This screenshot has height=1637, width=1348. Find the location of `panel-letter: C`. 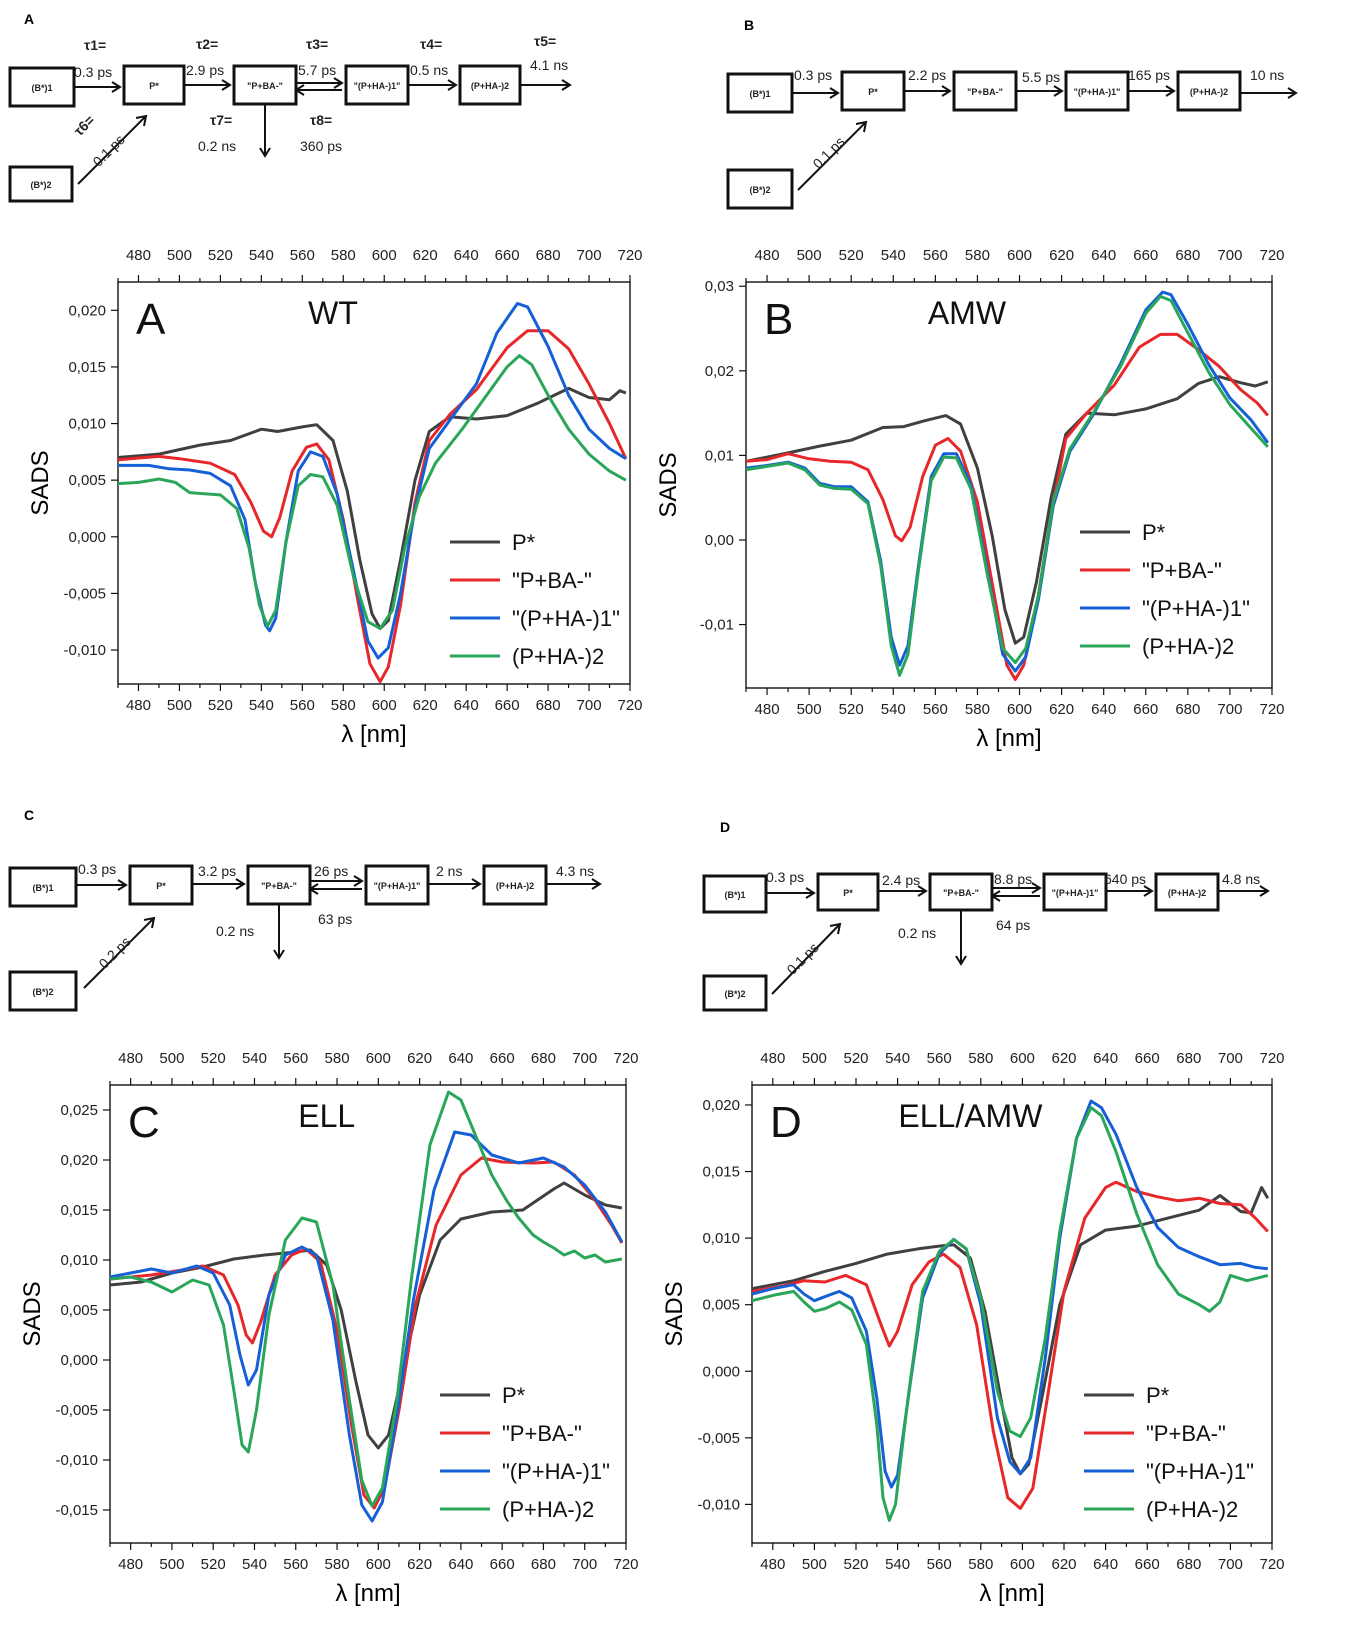

panel-letter: C is located at coordinates (144, 1122).